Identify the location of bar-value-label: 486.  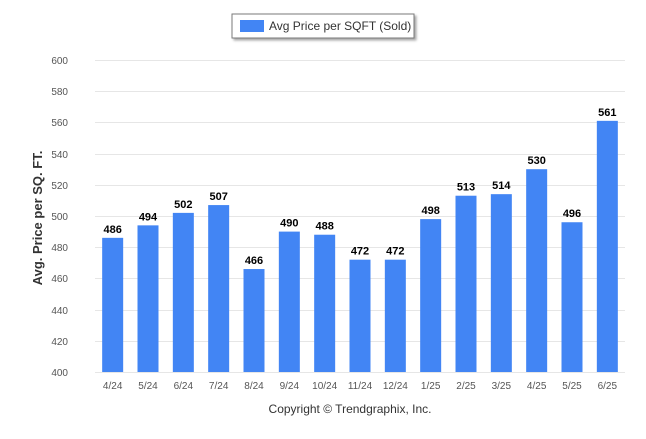
(112, 230).